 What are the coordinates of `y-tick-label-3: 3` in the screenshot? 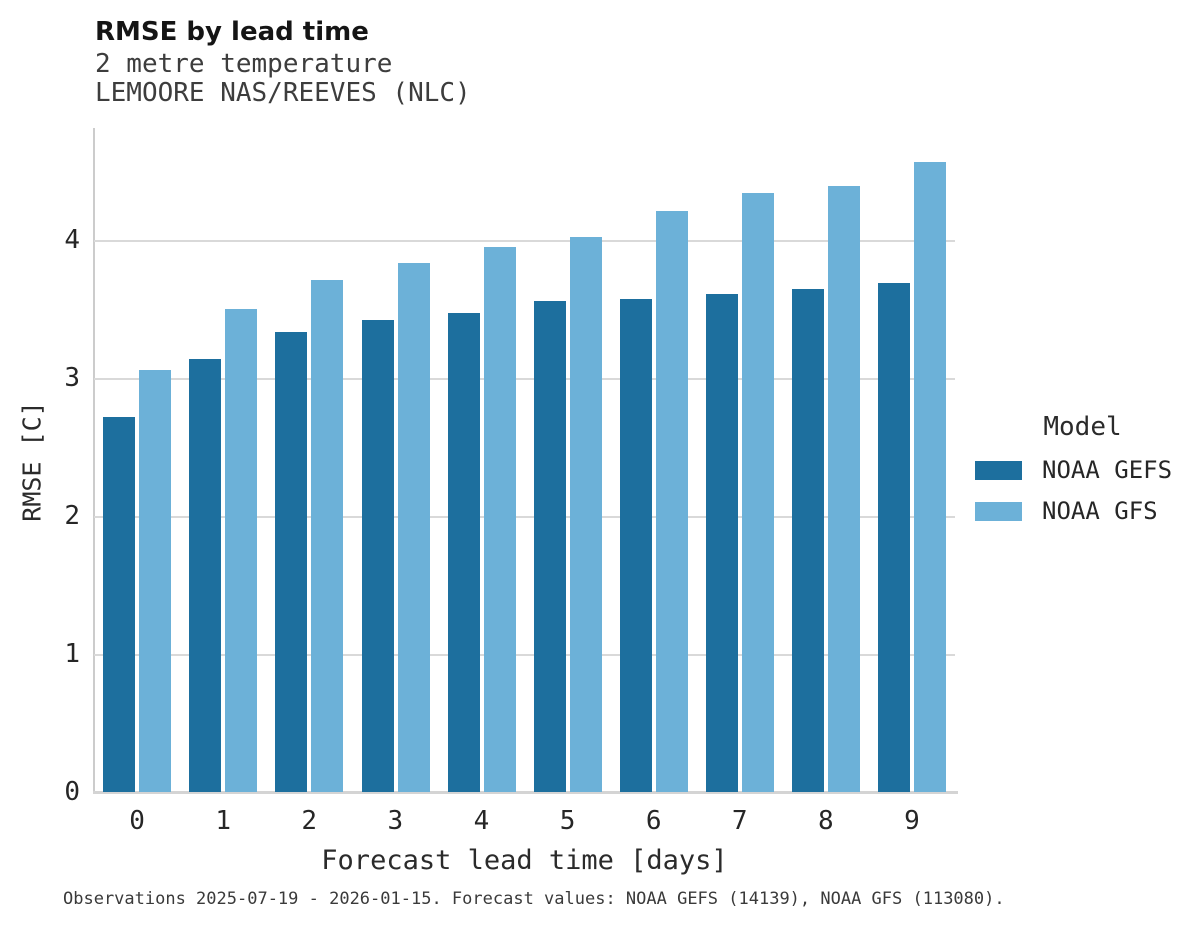 It's located at (72, 377).